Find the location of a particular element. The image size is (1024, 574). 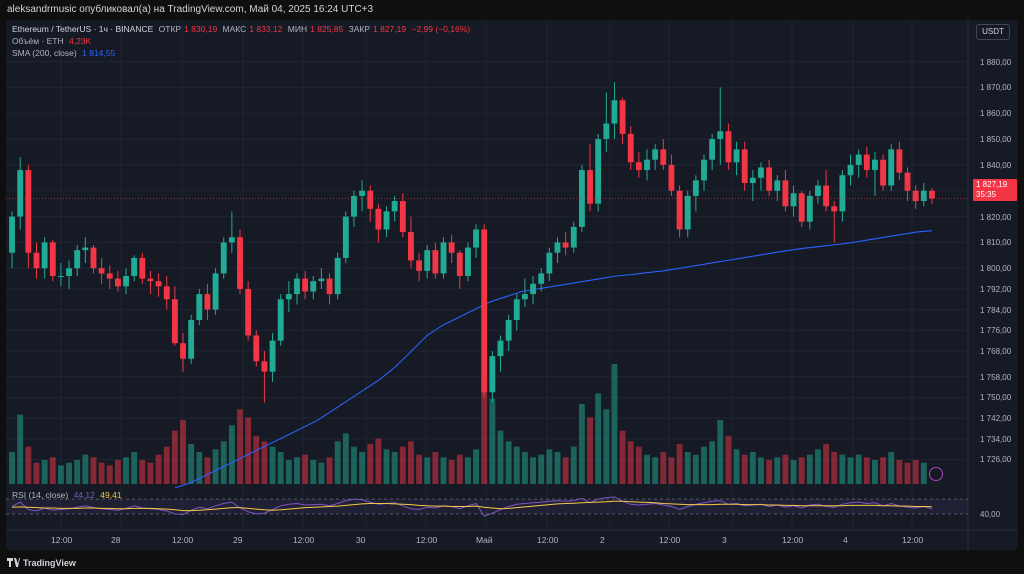

time-axis-label: 30 is located at coordinates (361, 540).